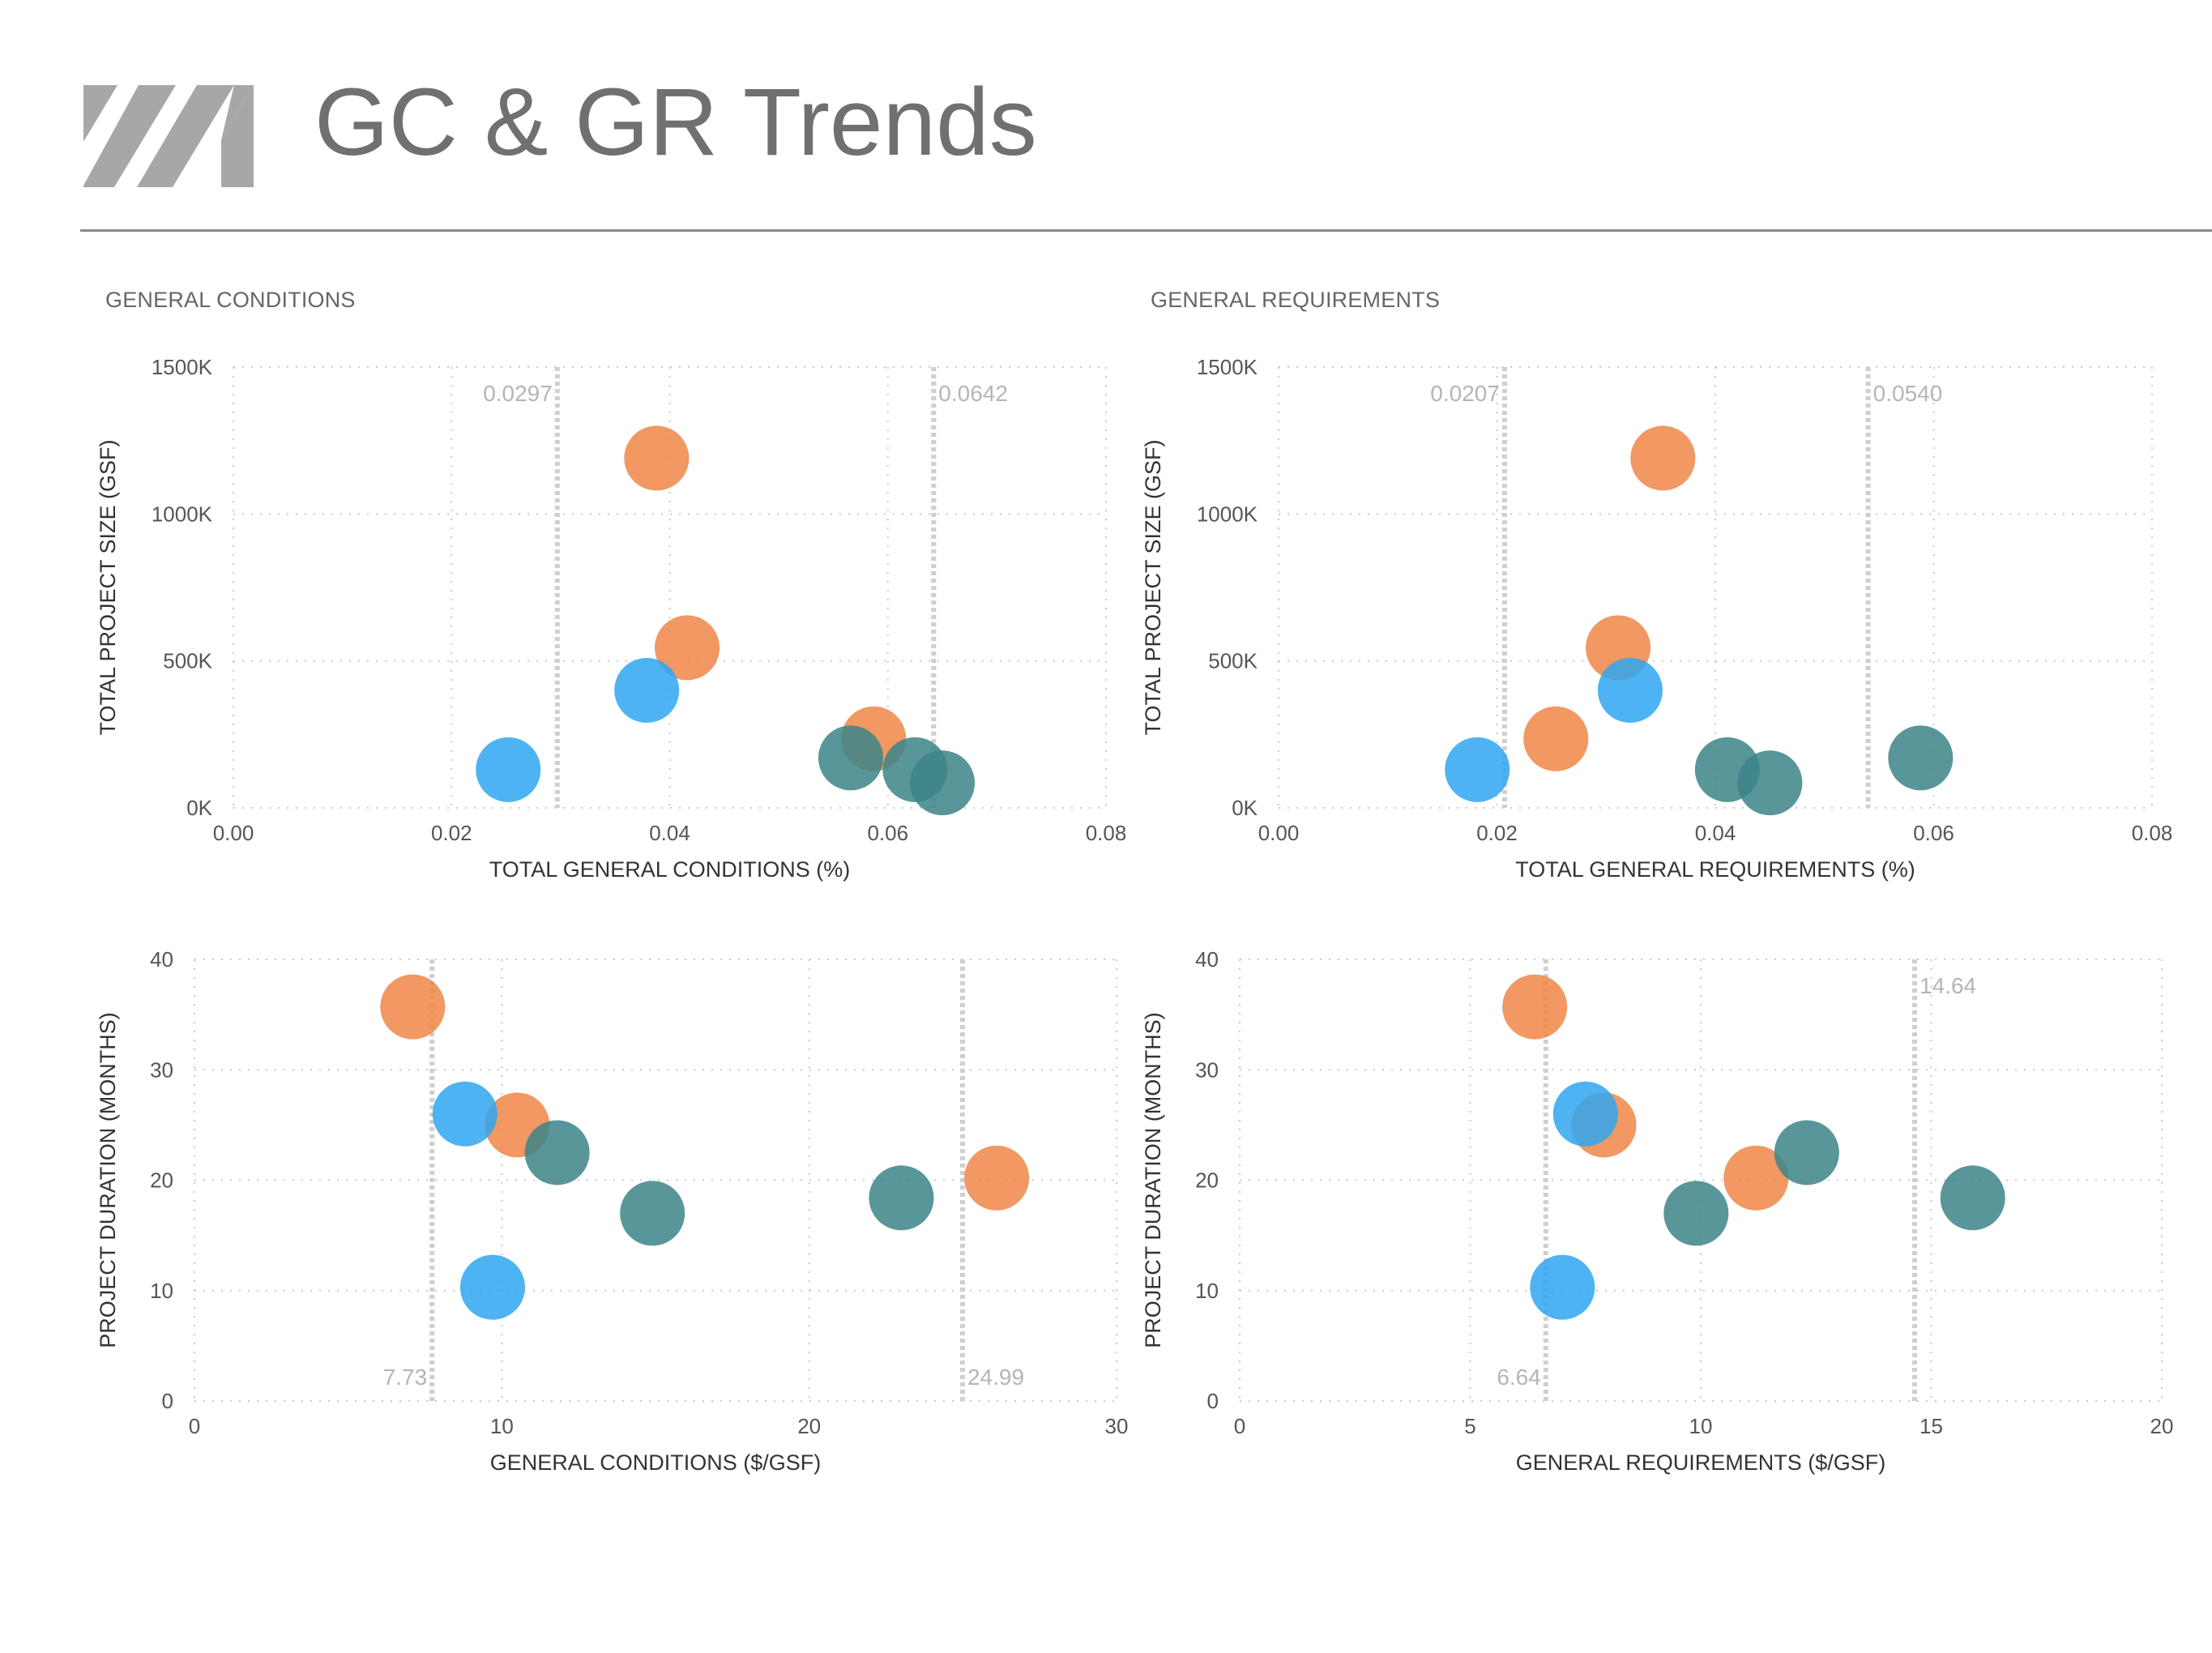  I want to click on reference-line-label: 6.64, so click(1519, 1377).